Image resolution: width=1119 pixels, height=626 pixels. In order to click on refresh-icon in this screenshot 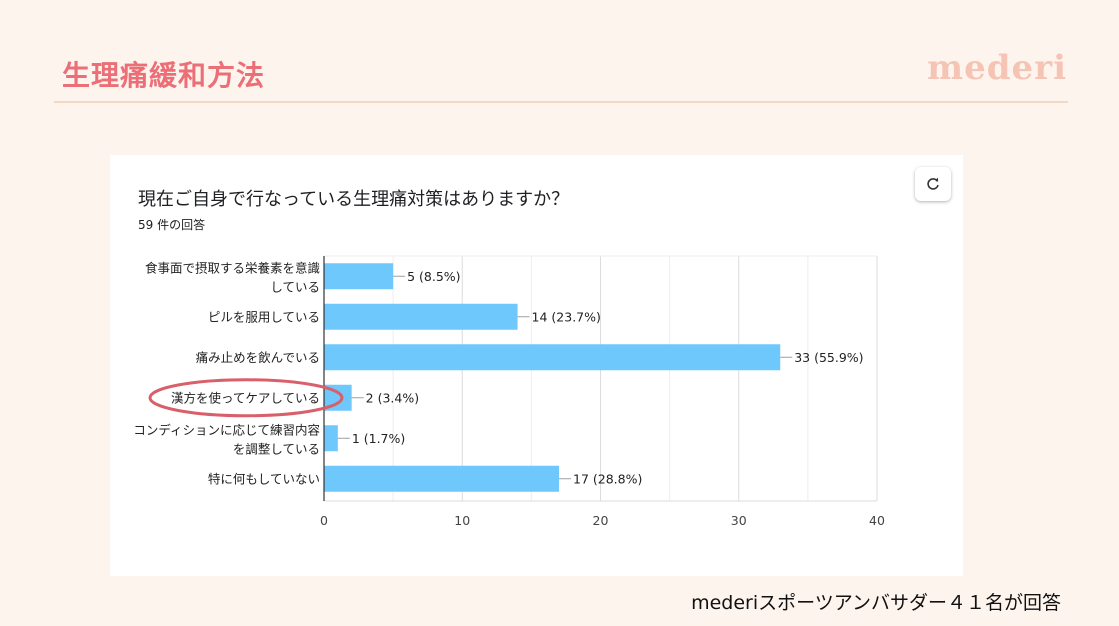, I will do `click(933, 183)`.